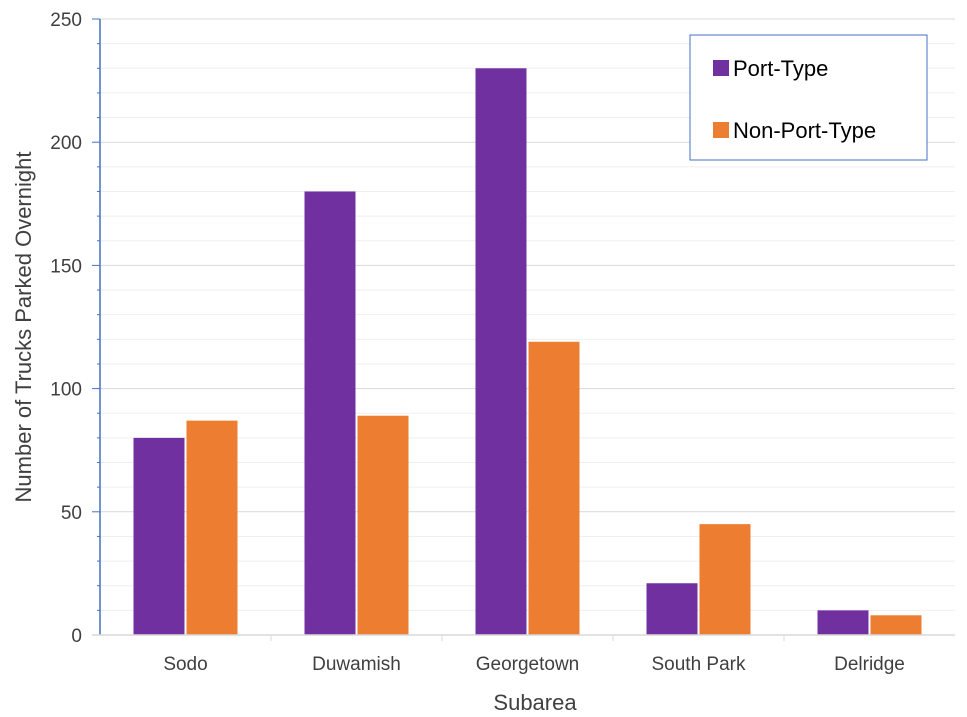  What do you see at coordinates (535, 702) in the screenshot?
I see `x-axis-title: Subarea` at bounding box center [535, 702].